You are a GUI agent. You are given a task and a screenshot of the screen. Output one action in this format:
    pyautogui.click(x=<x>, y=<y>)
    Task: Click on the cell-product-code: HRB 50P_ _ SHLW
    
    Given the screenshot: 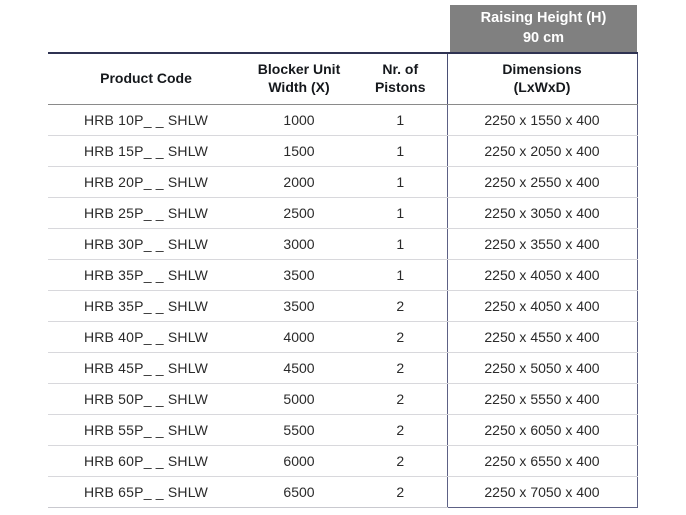 What is the action you would take?
    pyautogui.click(x=146, y=399)
    